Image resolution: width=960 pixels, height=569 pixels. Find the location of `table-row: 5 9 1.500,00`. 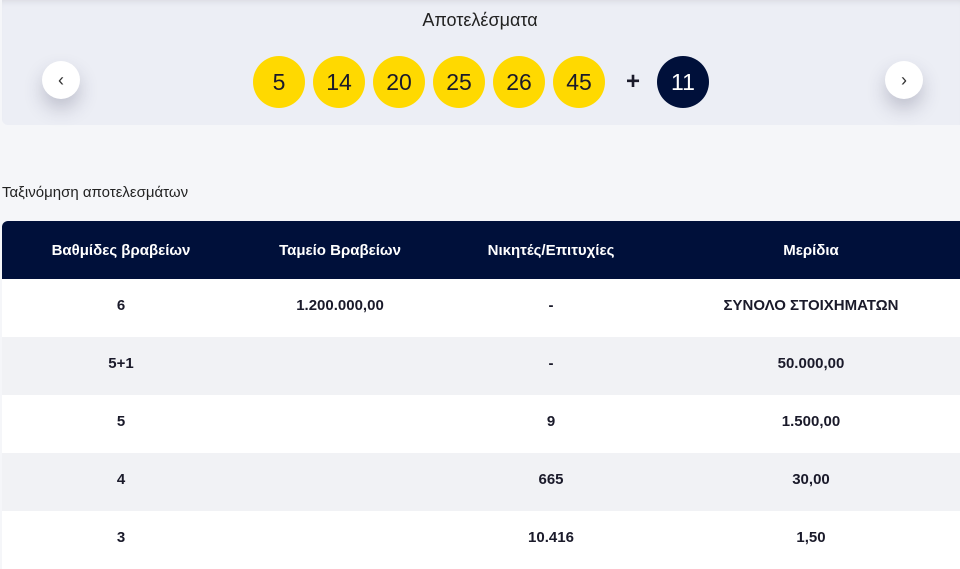

table-row: 5 9 1.500,00 is located at coordinates (481, 424).